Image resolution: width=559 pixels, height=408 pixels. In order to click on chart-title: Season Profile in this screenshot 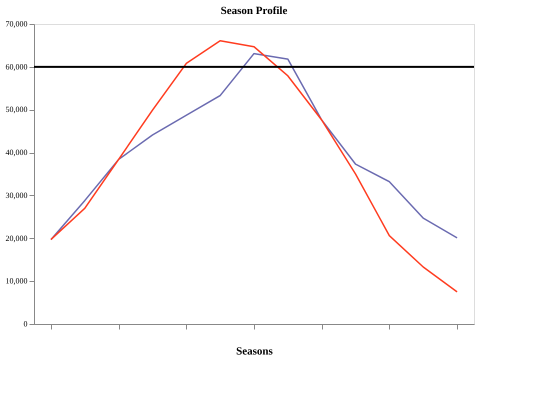, I will do `click(254, 11)`.